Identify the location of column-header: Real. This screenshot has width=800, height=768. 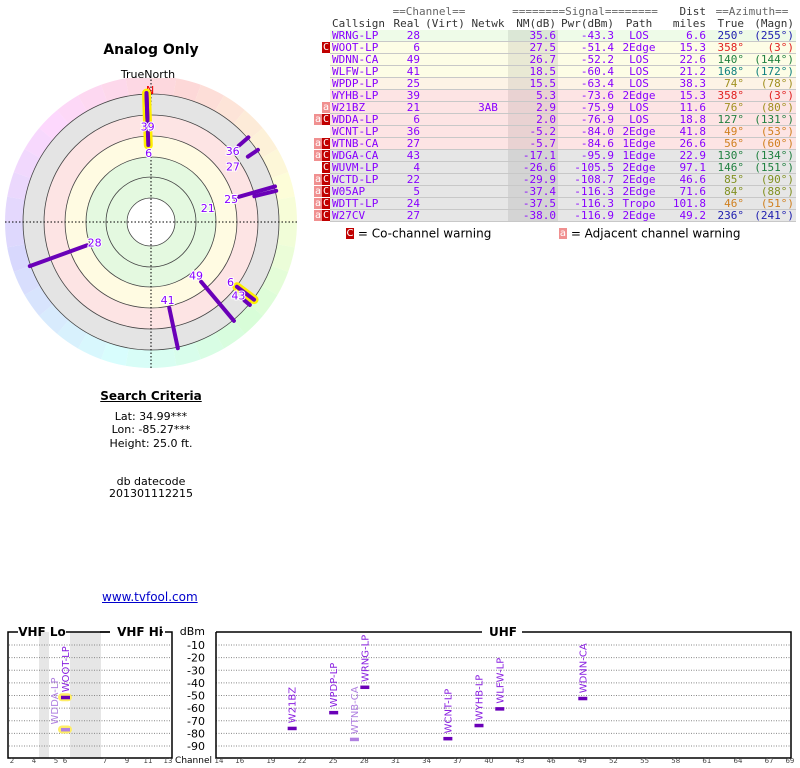
(407, 23).